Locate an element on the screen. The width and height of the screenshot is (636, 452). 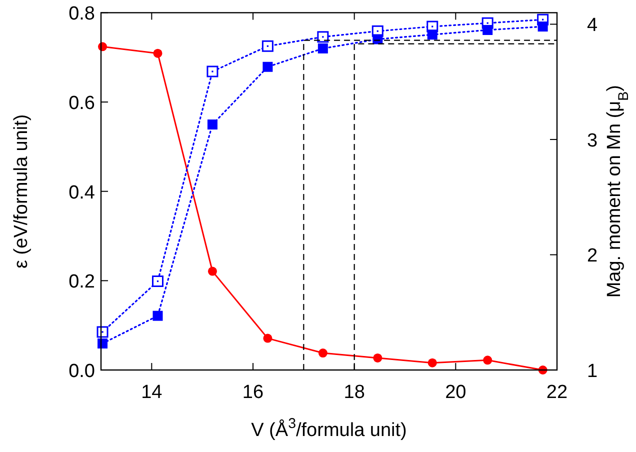
y2-tick-label: 2 is located at coordinates (592, 256).